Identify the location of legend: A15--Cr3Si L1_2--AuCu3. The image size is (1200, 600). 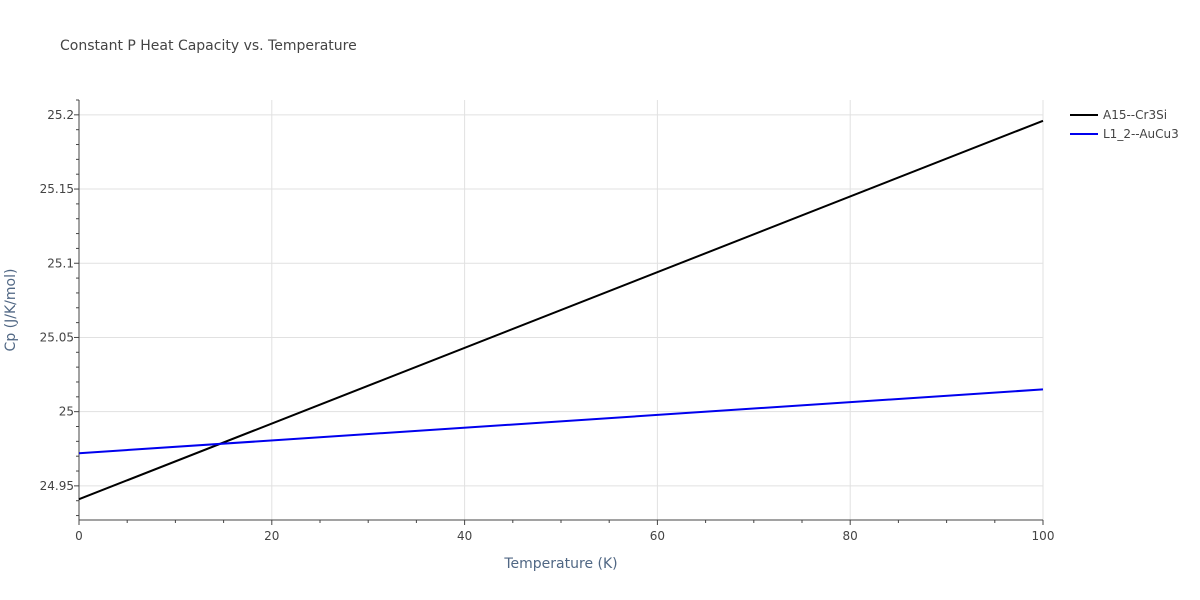
(1124, 124).